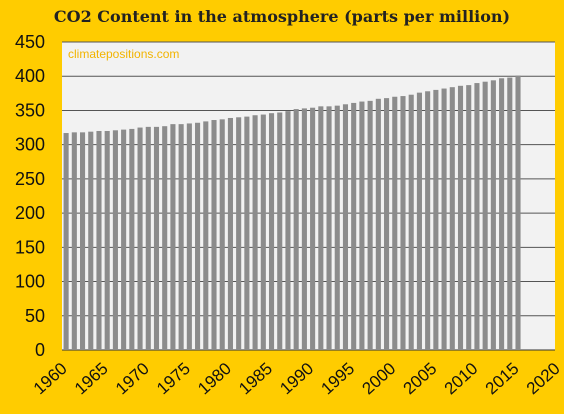  I want to click on x-tick-label-1980: 1980, so click(214, 378).